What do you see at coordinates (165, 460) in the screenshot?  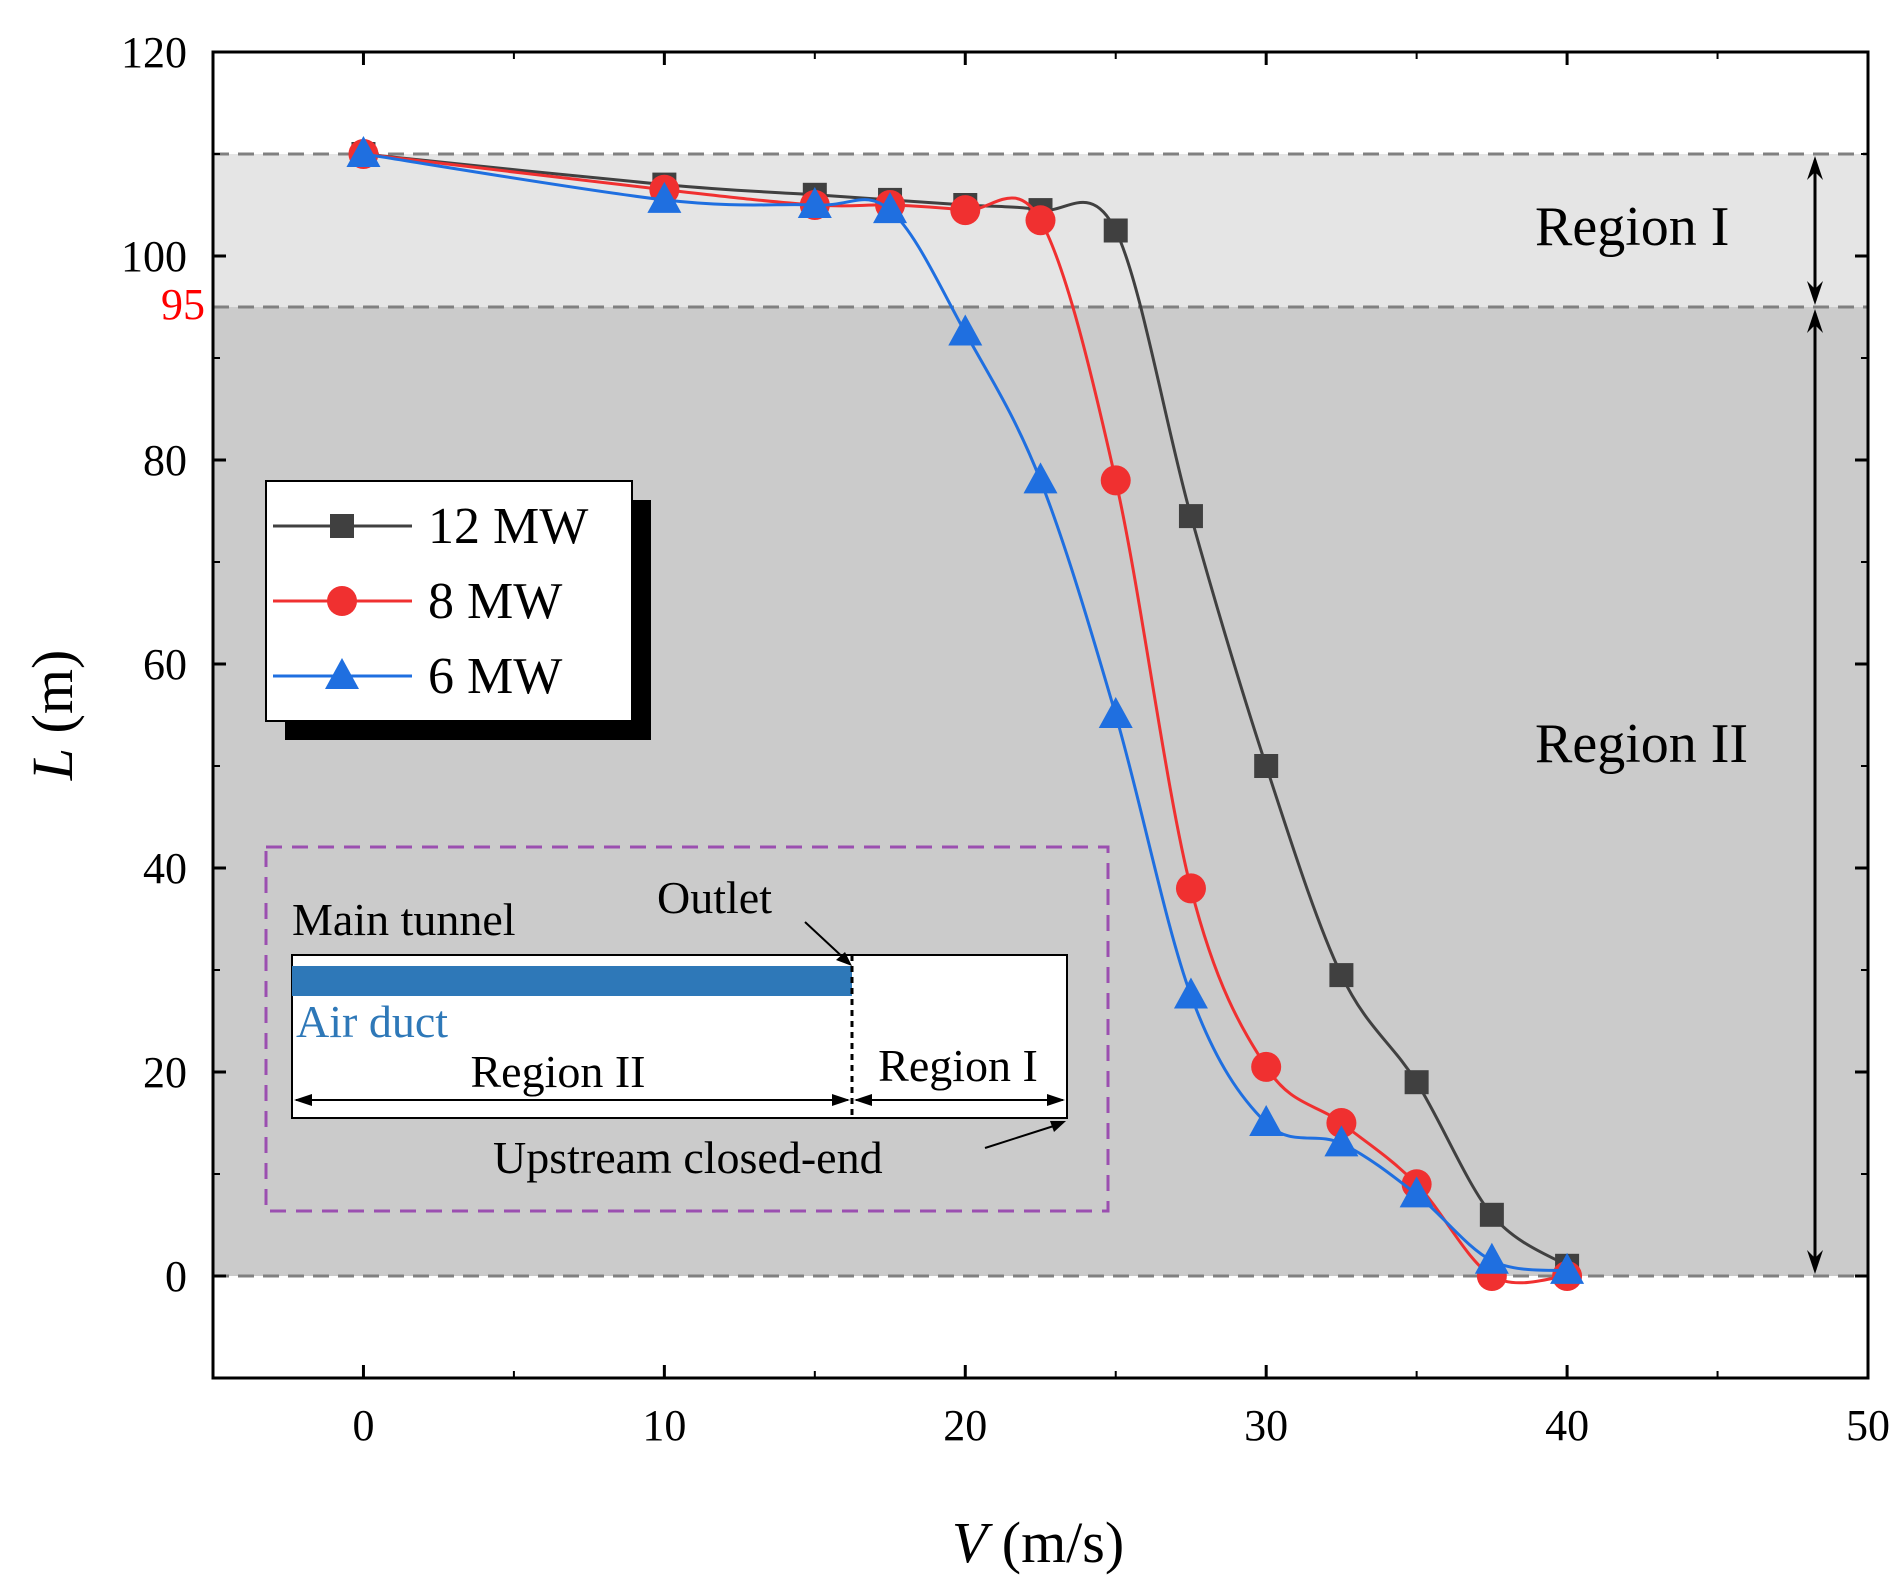 I see `y-tick-label: 80` at bounding box center [165, 460].